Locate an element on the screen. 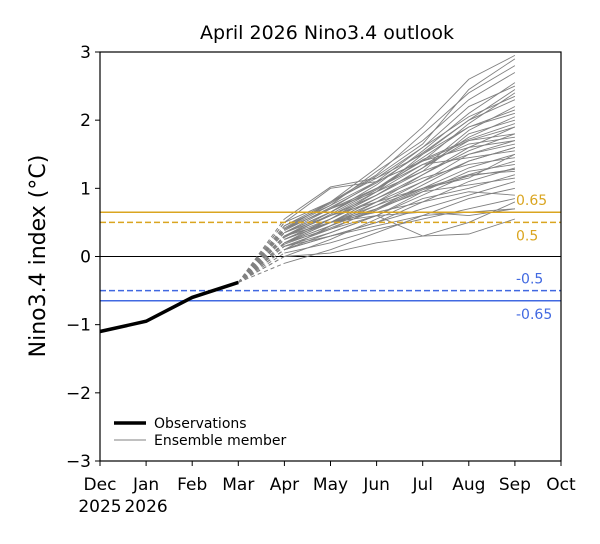  legend-label: Ensemble member is located at coordinates (220, 441).